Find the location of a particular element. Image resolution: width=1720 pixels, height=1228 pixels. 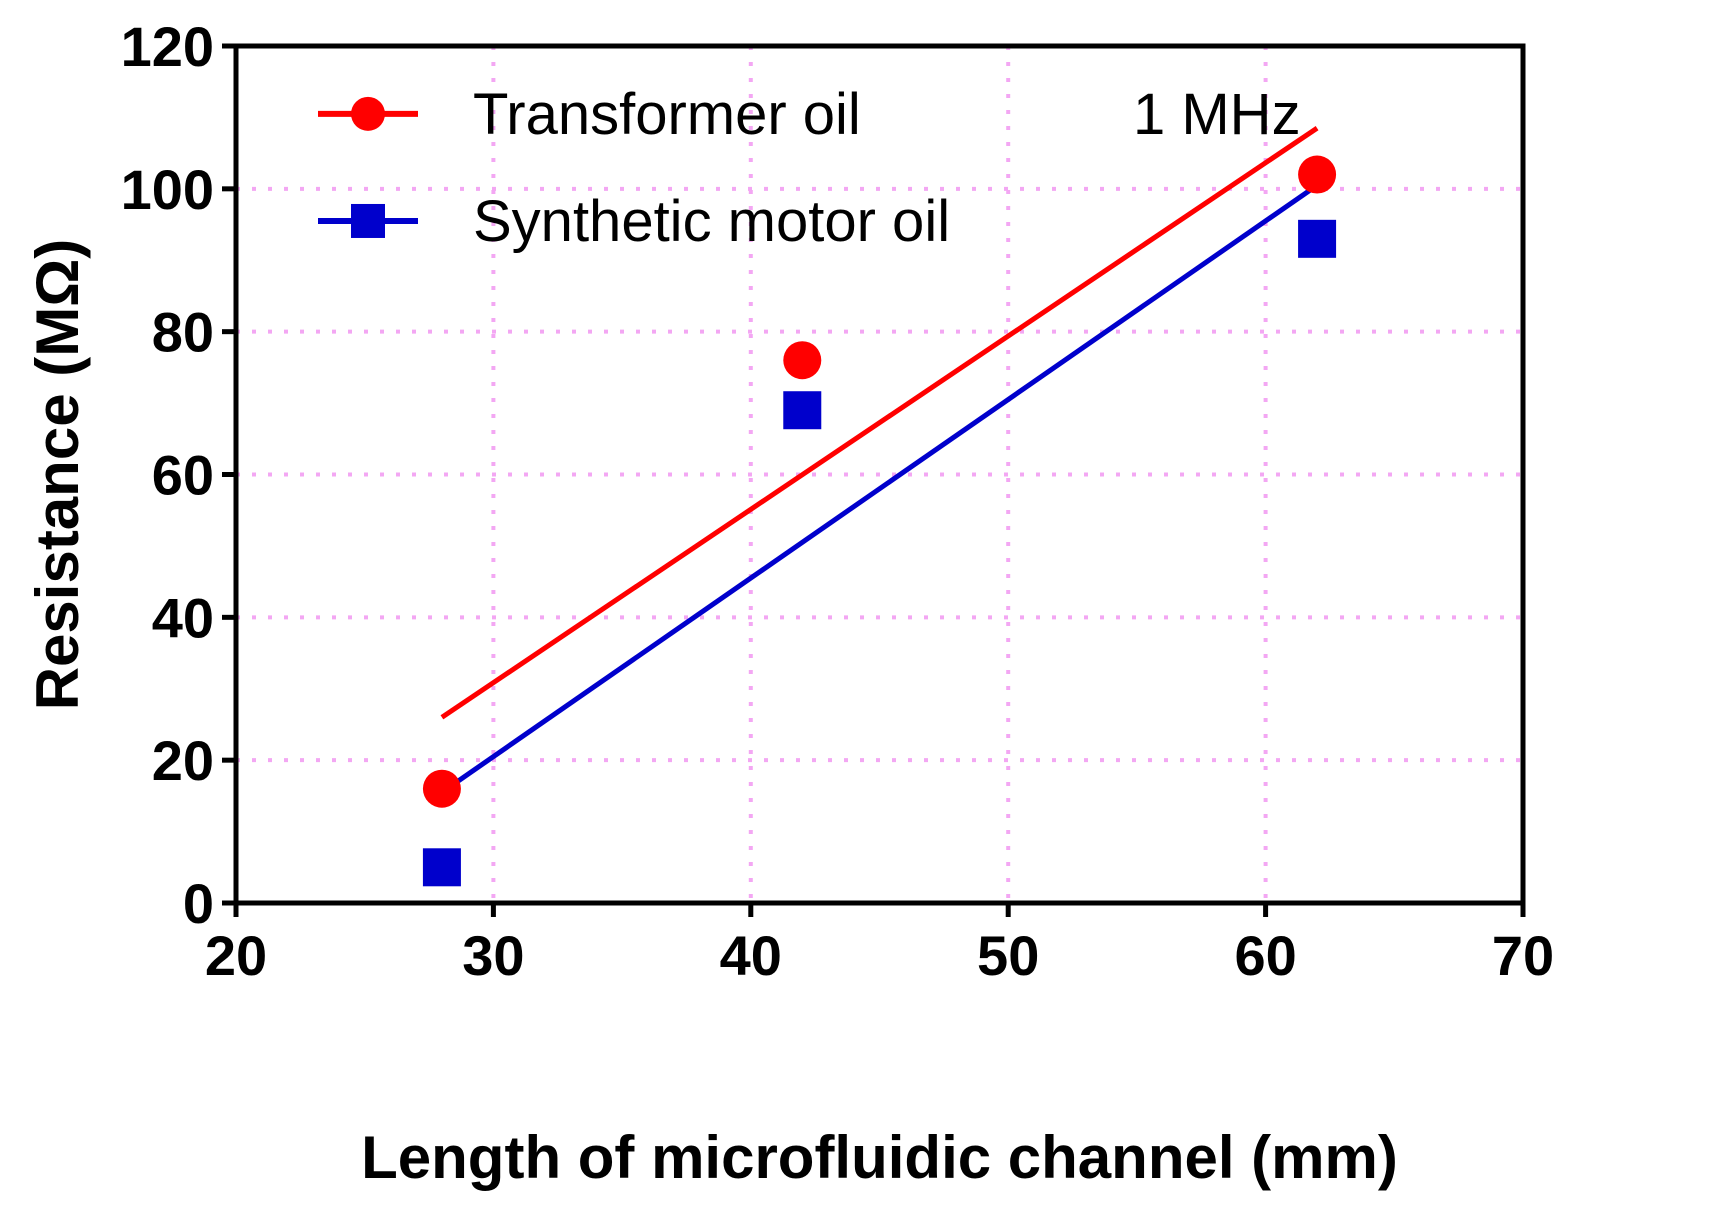

y-tick-label-20: 20 is located at coordinates (183, 760).